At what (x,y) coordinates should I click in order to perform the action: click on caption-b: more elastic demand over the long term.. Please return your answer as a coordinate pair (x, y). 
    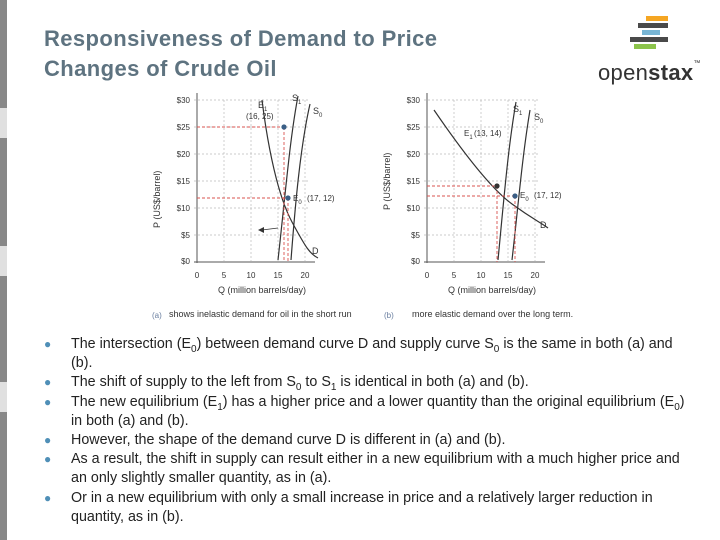
    Looking at the image, I should click on (493, 314).